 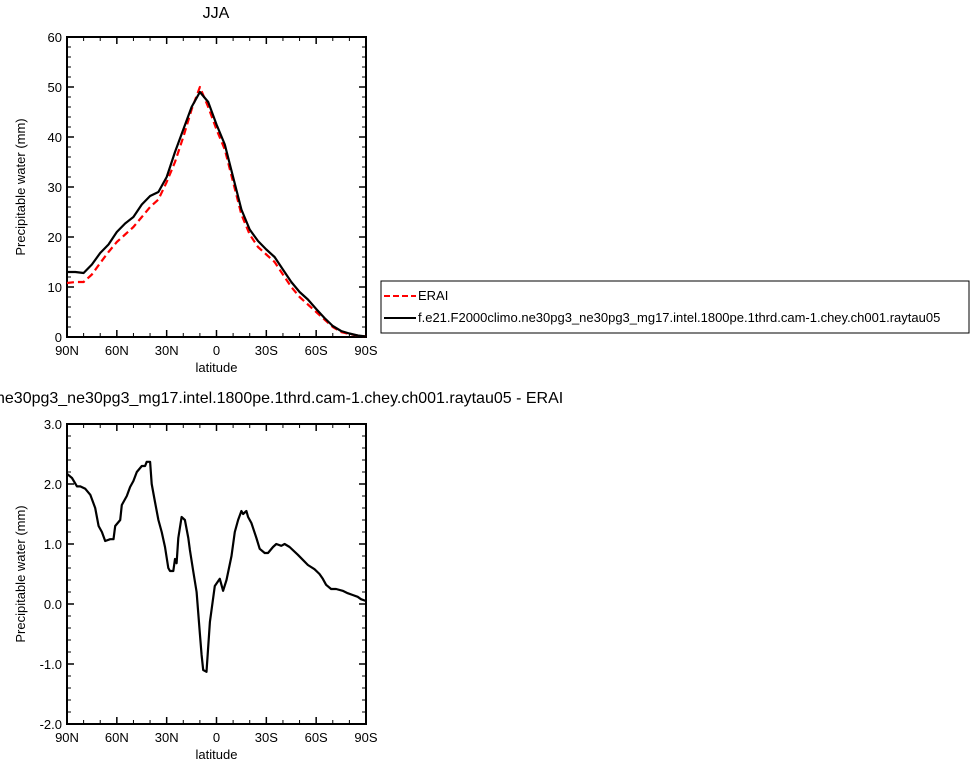 What do you see at coordinates (58, 337) in the screenshot?
I see `y-tick-label: 0` at bounding box center [58, 337].